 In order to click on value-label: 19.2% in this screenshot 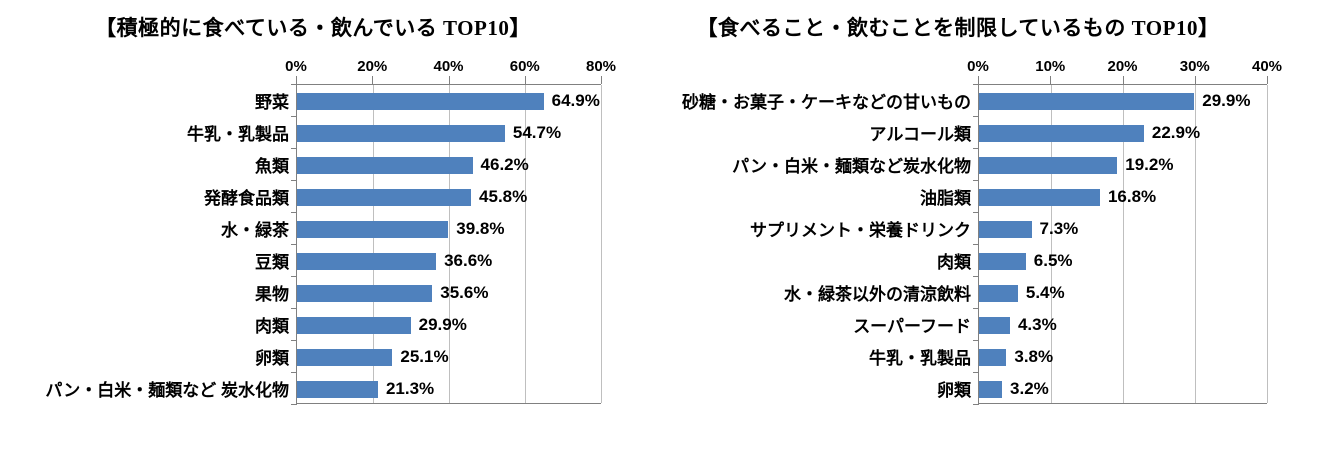, I will do `click(1149, 164)`.